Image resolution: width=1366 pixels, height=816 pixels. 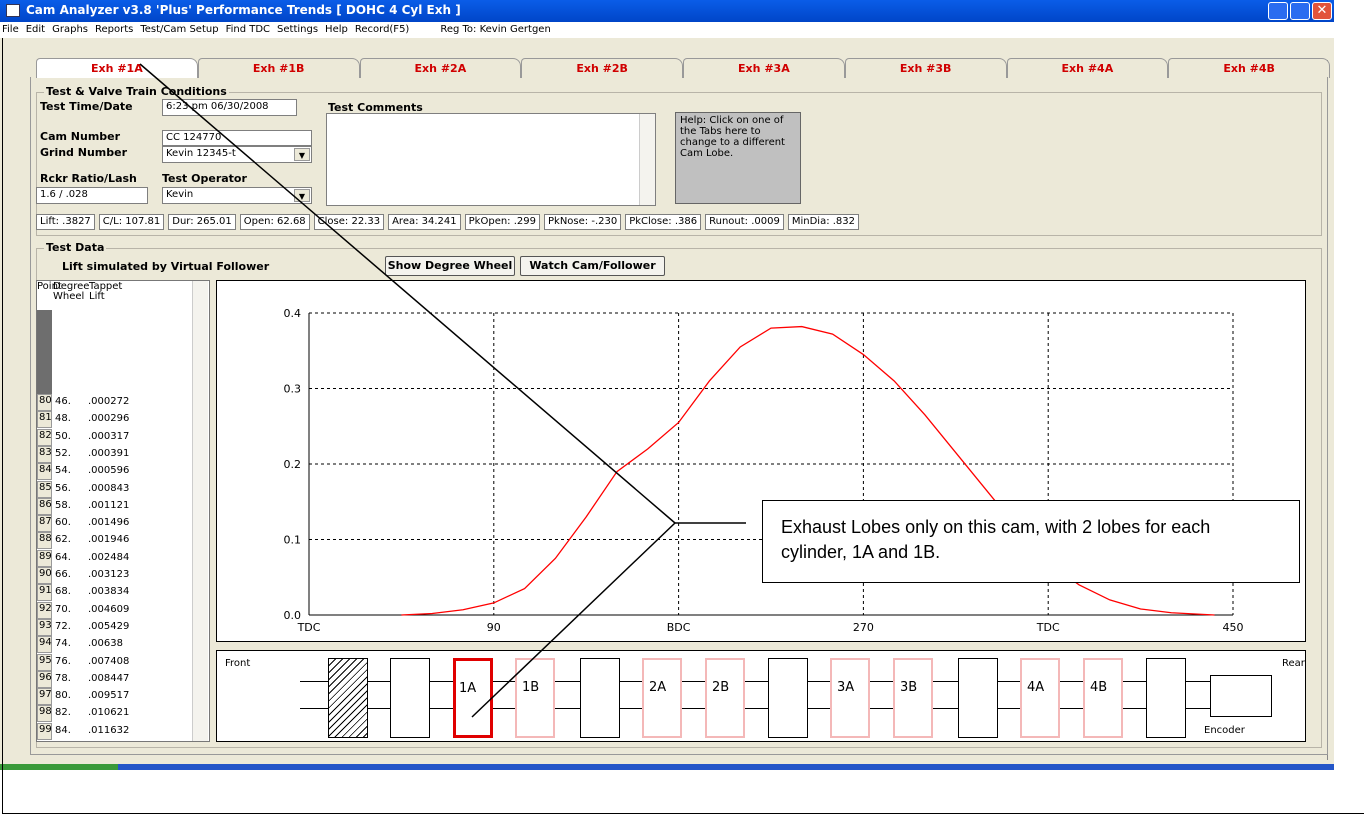 I want to click on minimize-button, so click(x=1278, y=11).